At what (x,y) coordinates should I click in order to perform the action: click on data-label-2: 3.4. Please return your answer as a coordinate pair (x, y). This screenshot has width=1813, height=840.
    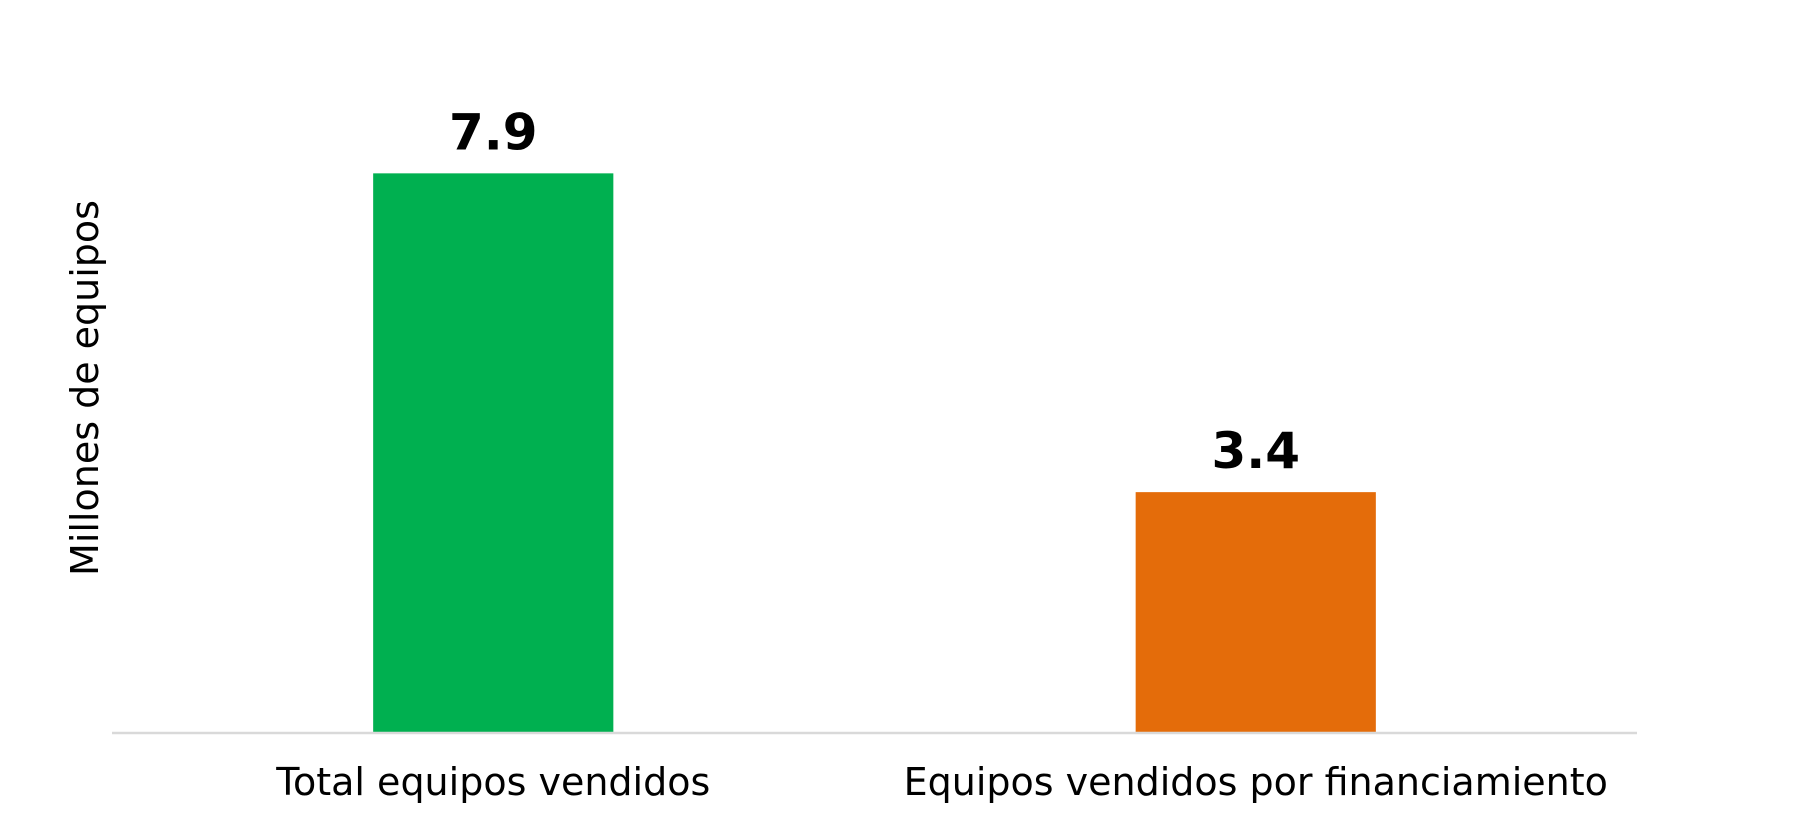
    Looking at the image, I should click on (1255, 451).